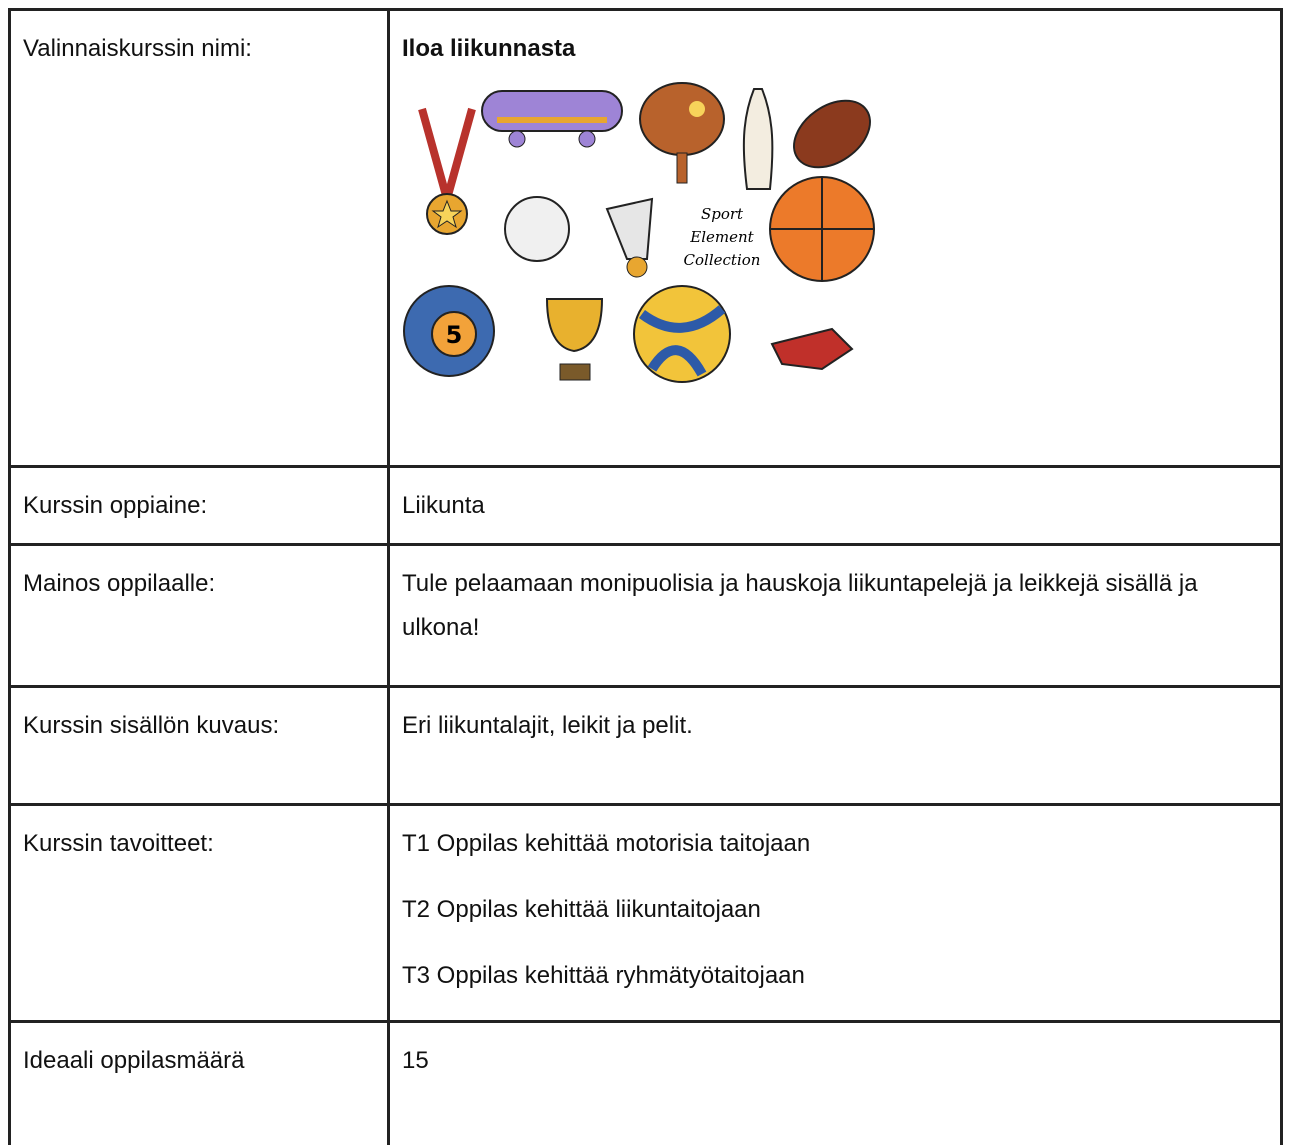  What do you see at coordinates (581, 909) in the screenshot?
I see `goal: T2 Oppilas kehittää liikuntaitojaan` at bounding box center [581, 909].